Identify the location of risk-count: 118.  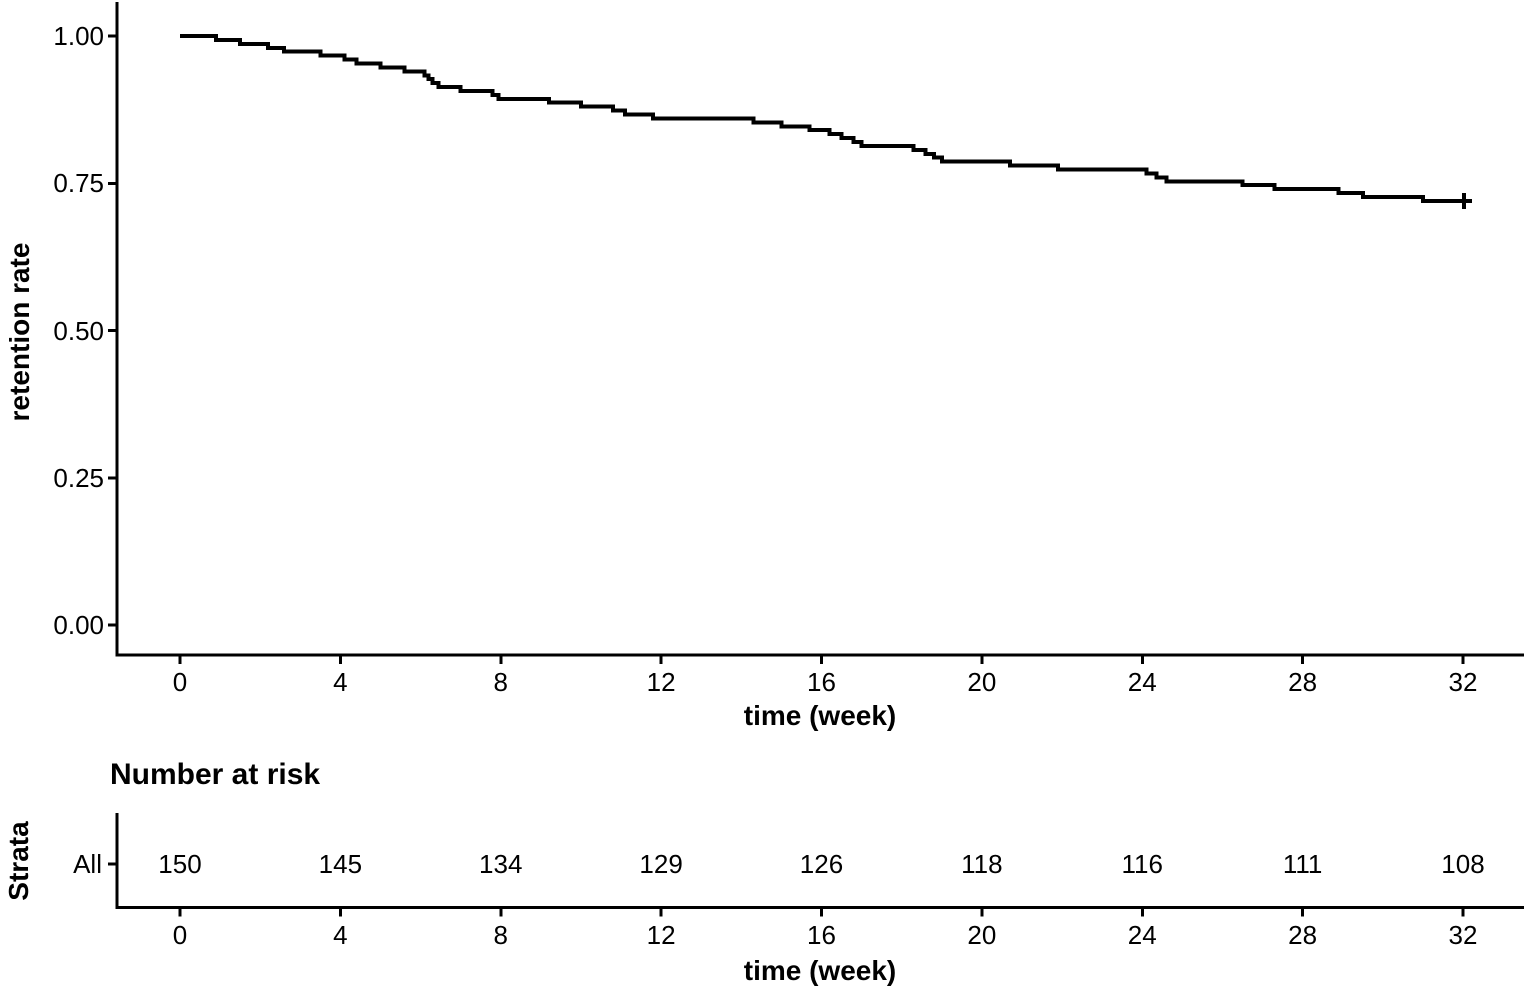
(982, 864).